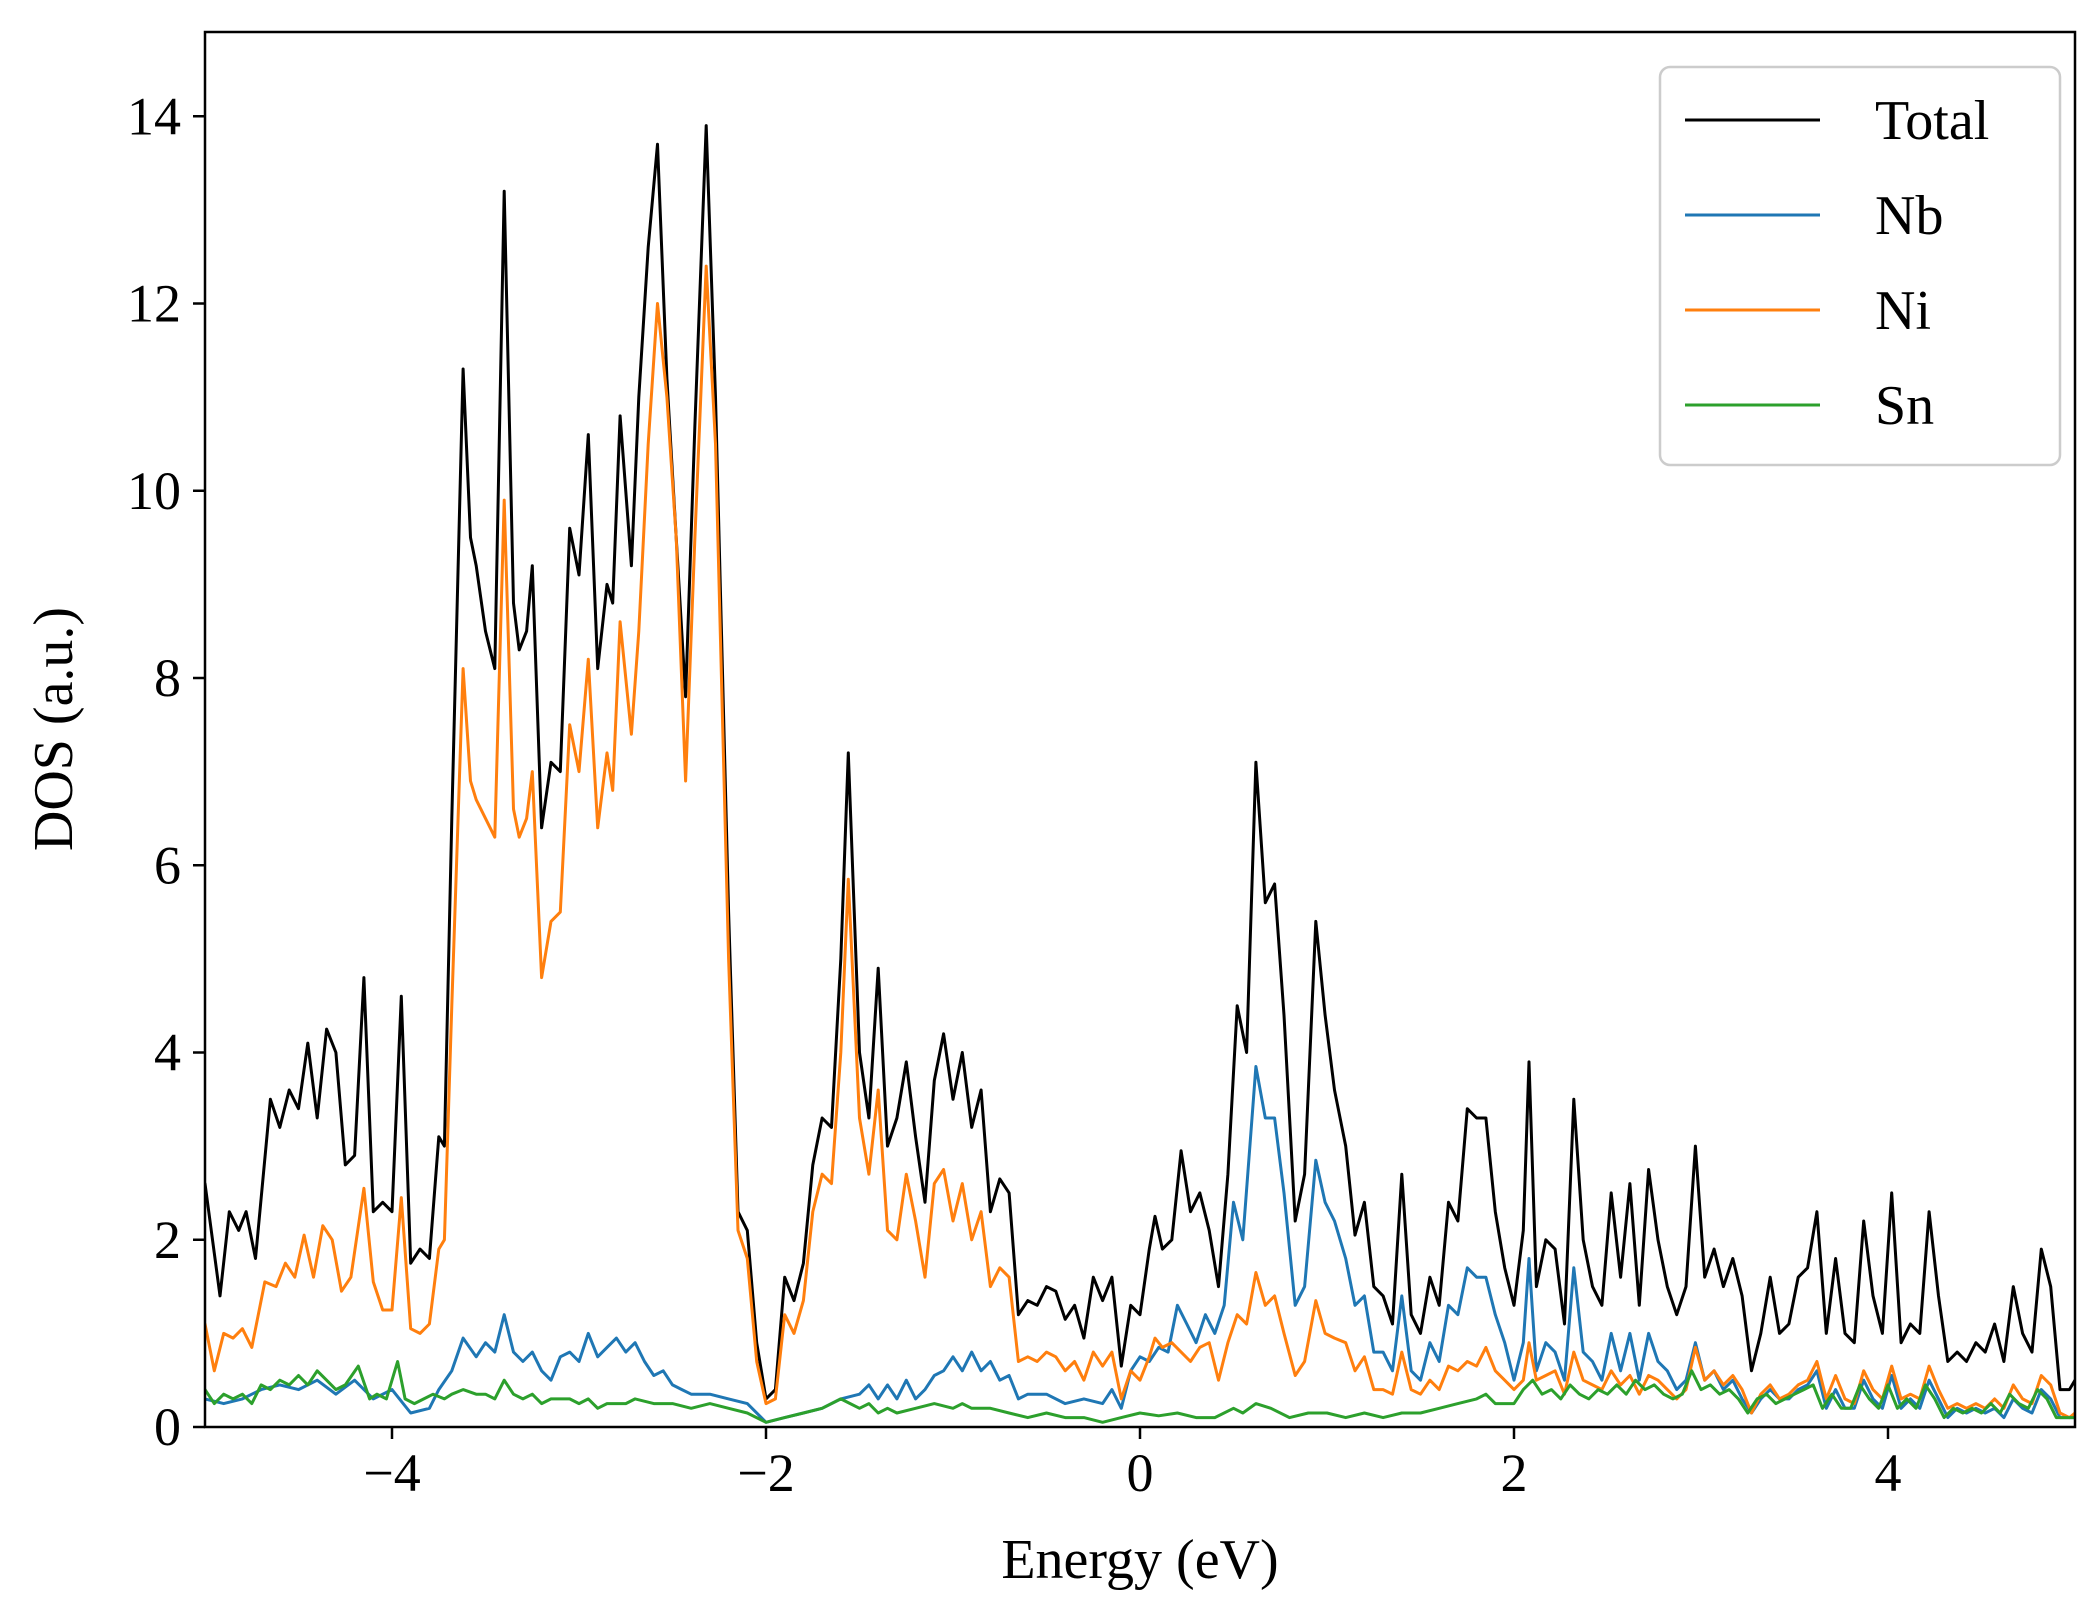 This screenshot has height=1617, width=2097. What do you see at coordinates (1904, 406) in the screenshot?
I see `legend-label: Sn` at bounding box center [1904, 406].